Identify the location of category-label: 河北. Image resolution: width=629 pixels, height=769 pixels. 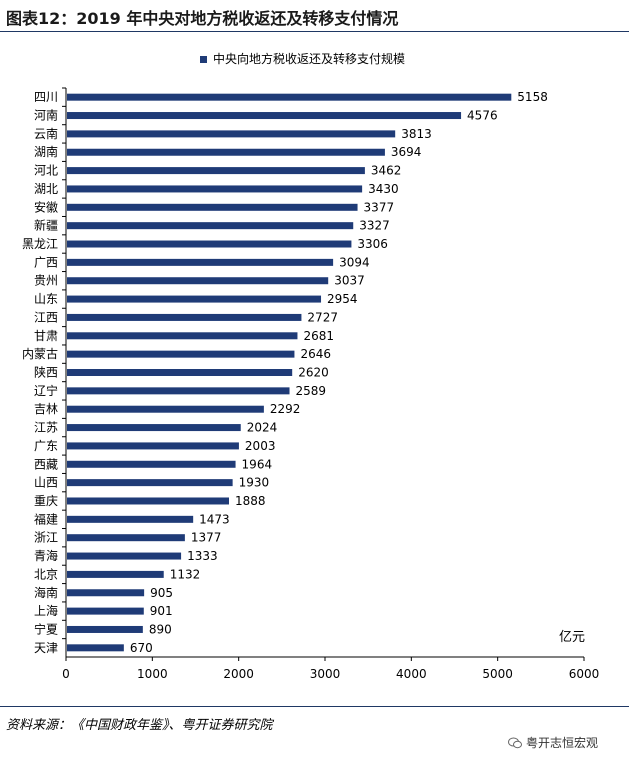
(46, 171).